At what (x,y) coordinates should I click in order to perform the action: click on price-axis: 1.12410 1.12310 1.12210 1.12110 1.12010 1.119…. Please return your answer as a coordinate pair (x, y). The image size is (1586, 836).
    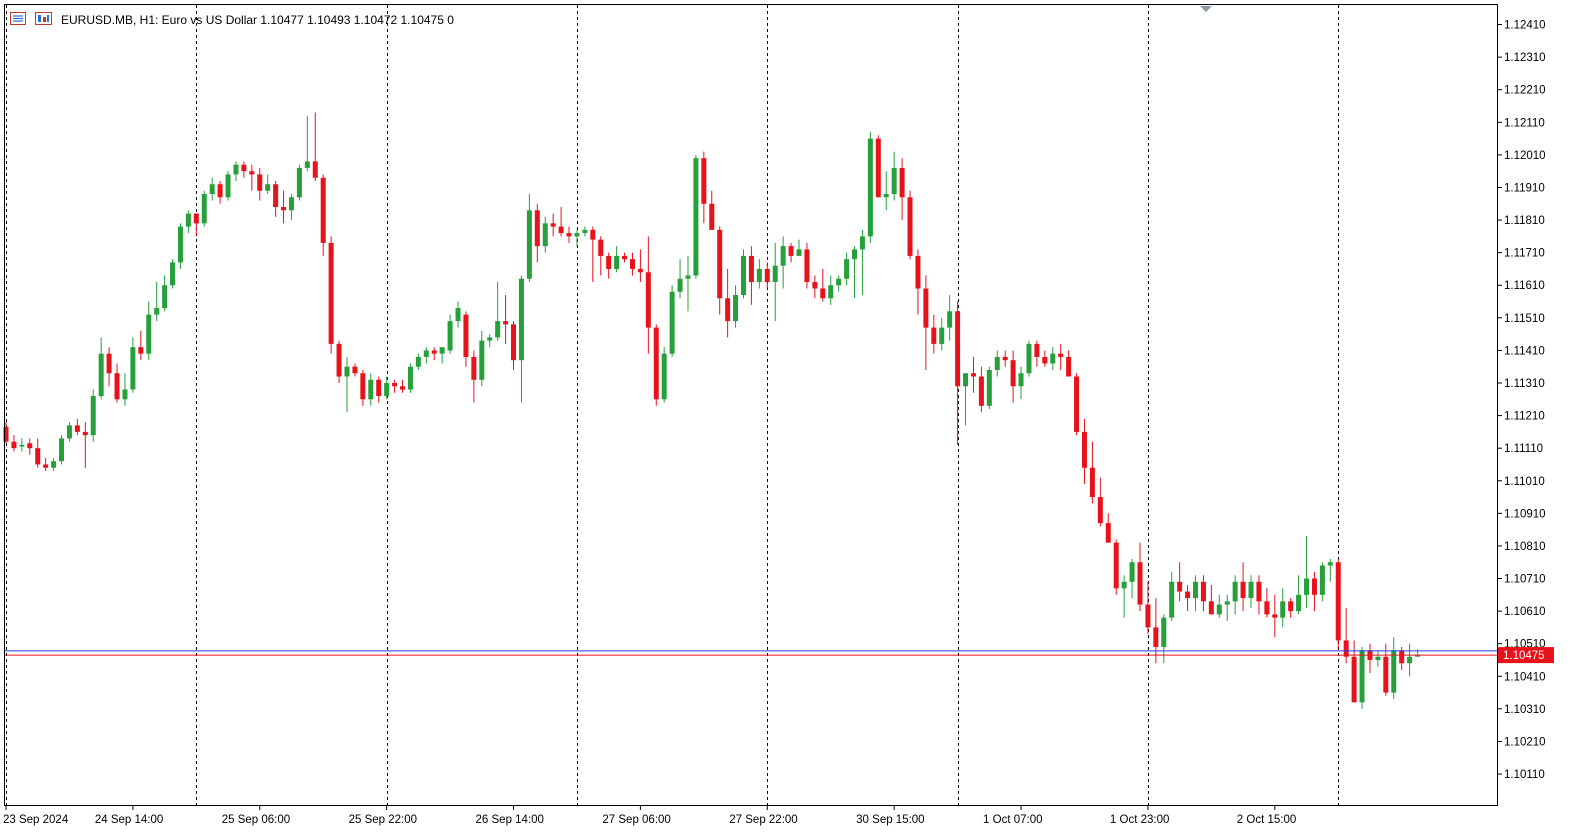
    Looking at the image, I should click on (1525, 400).